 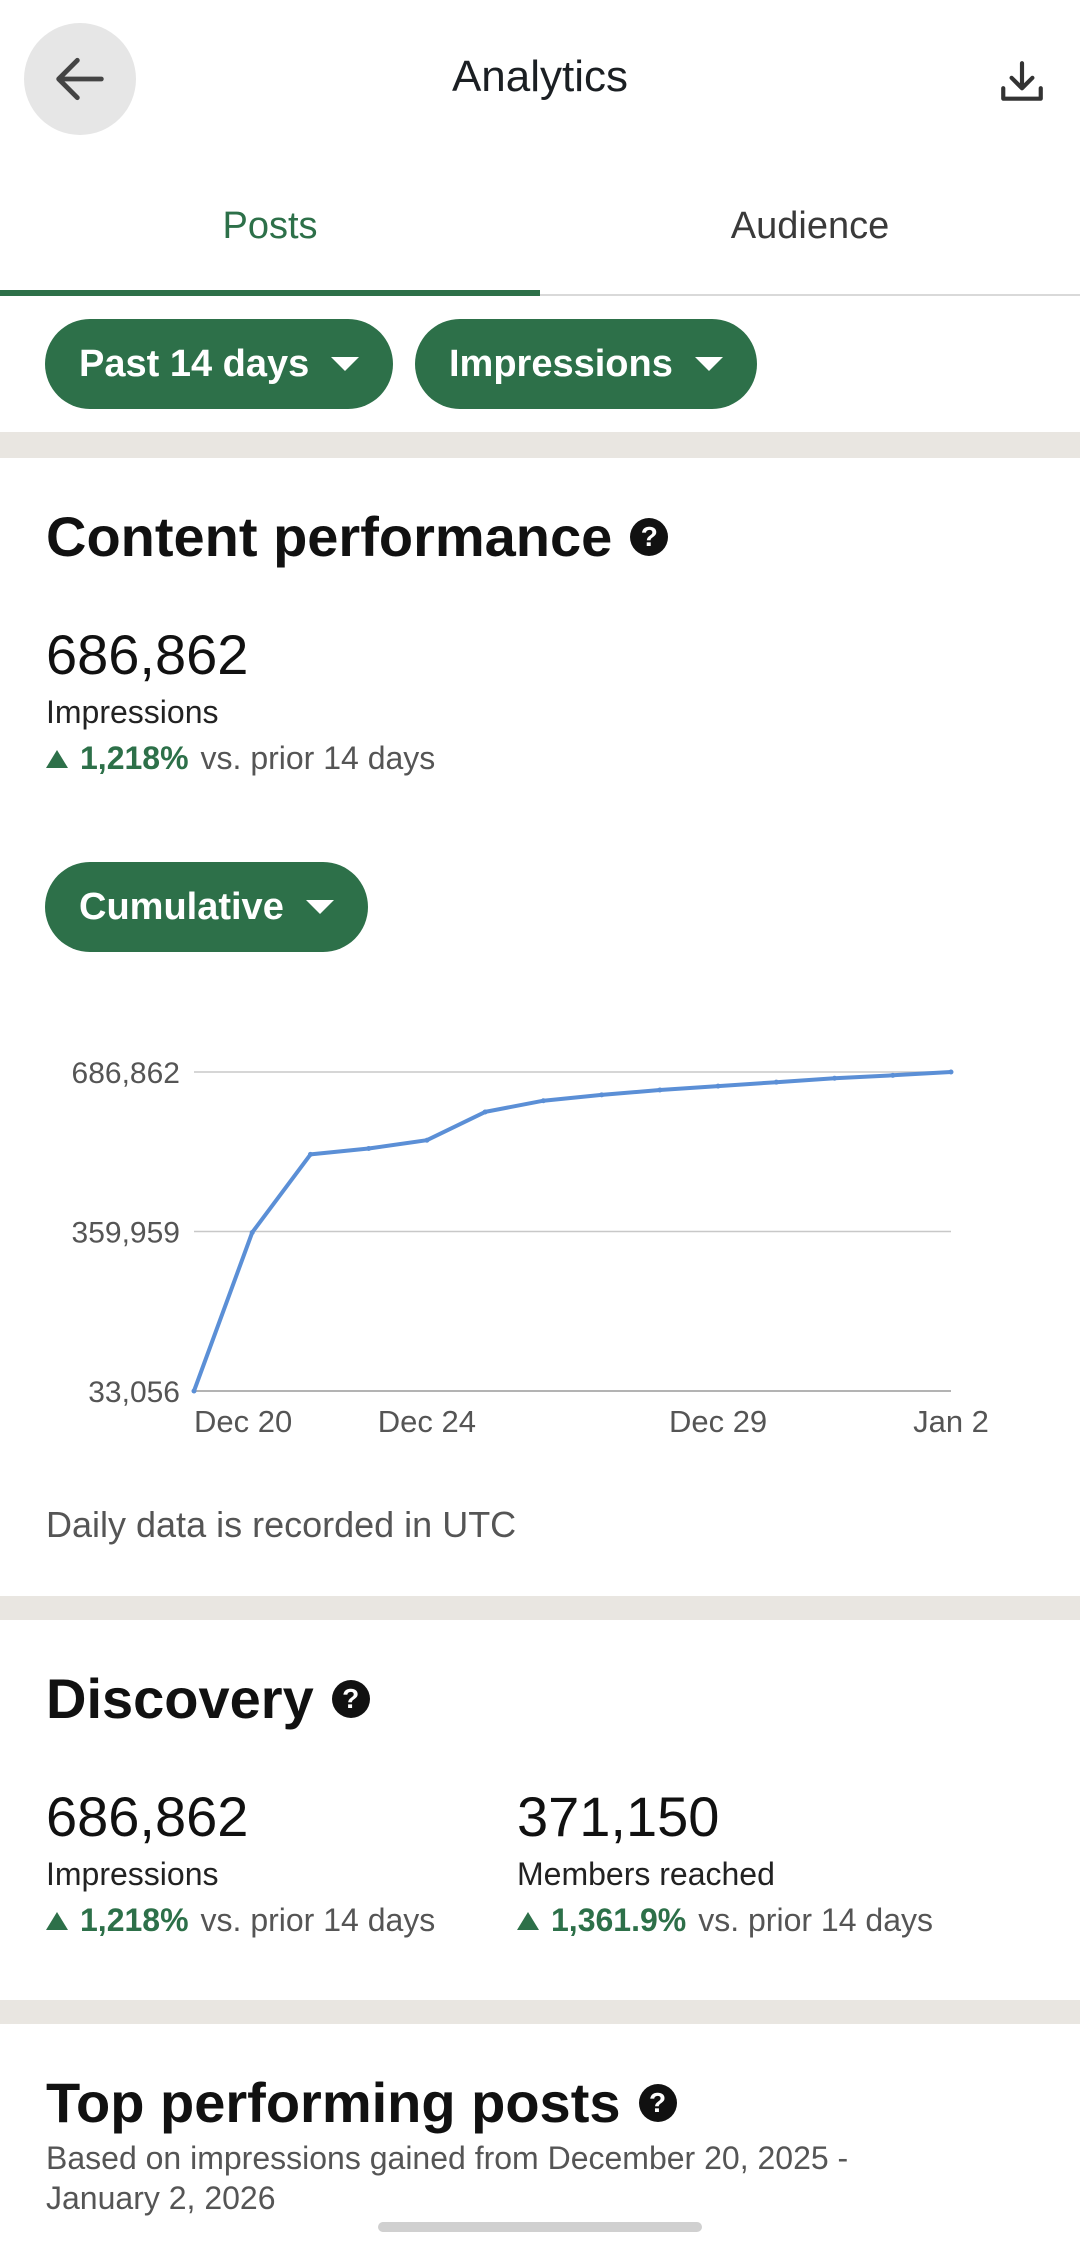 I want to click on download-icon, so click(x=1022, y=81).